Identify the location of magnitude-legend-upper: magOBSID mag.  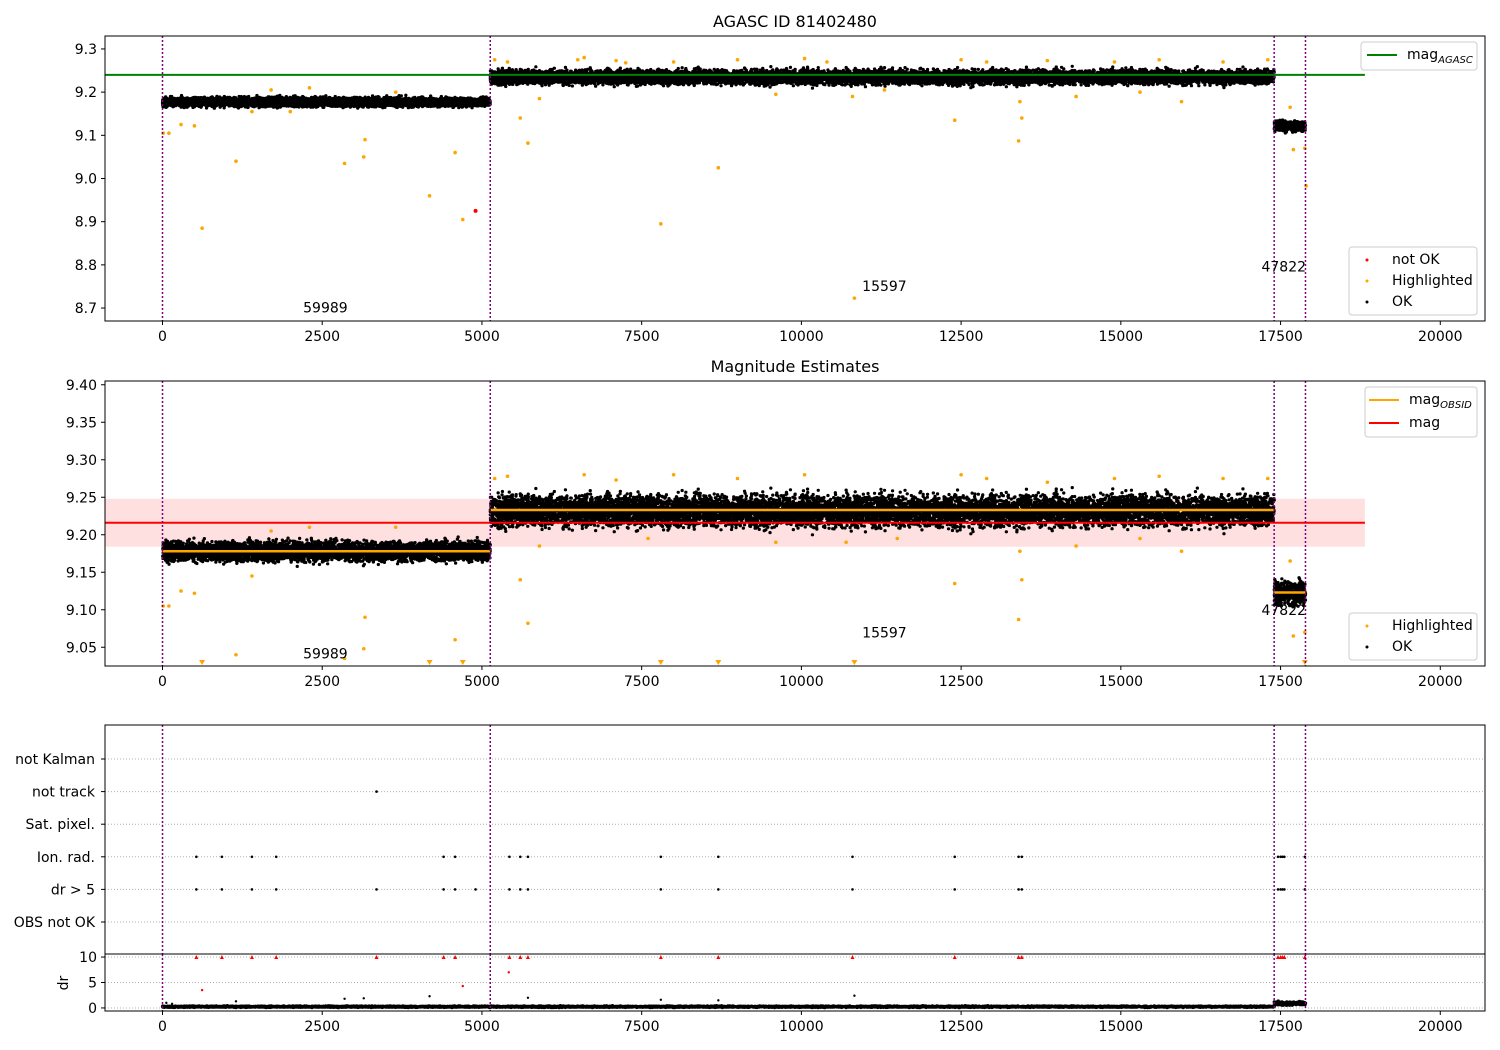
(1421, 412).